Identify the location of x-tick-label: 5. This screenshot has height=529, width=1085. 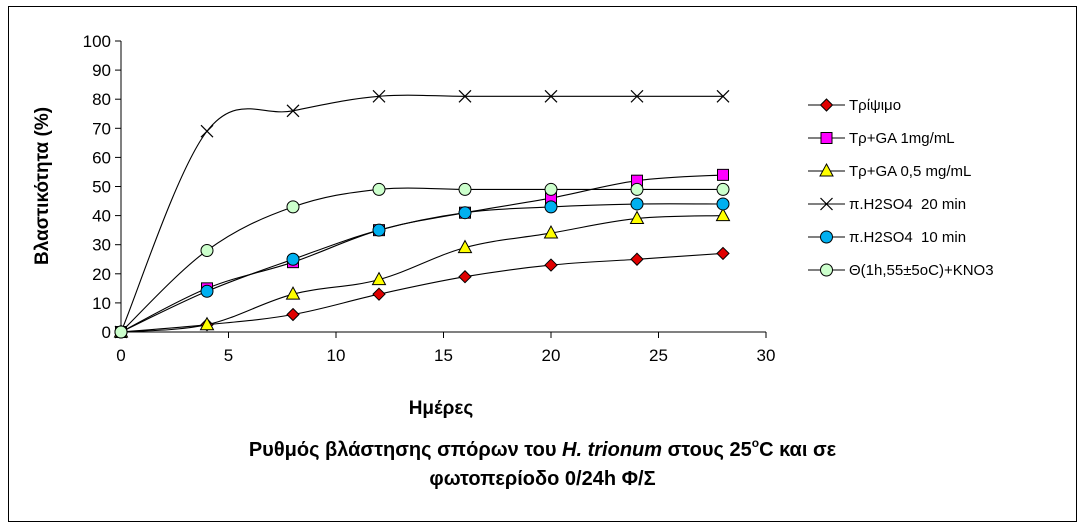
(228, 355).